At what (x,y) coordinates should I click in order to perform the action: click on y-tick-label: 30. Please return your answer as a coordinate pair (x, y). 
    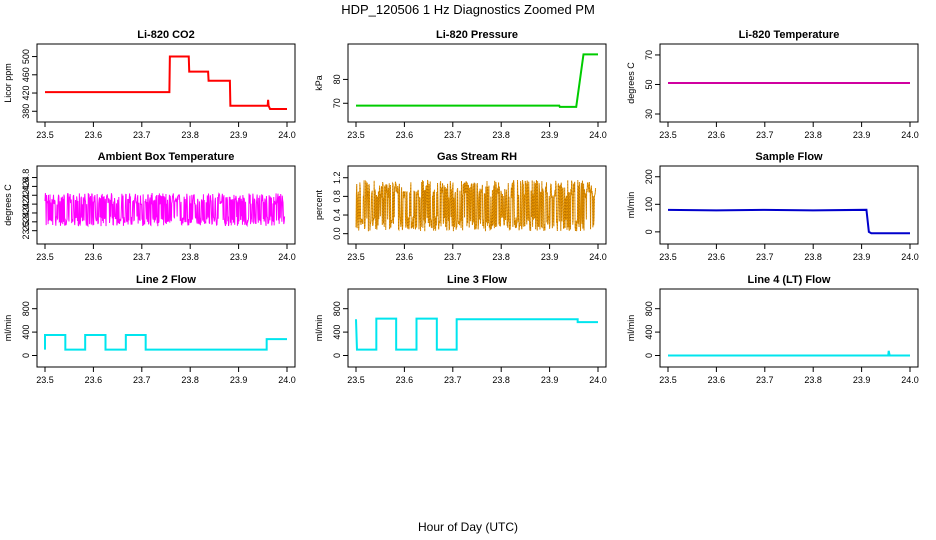
    Looking at the image, I should click on (649, 114).